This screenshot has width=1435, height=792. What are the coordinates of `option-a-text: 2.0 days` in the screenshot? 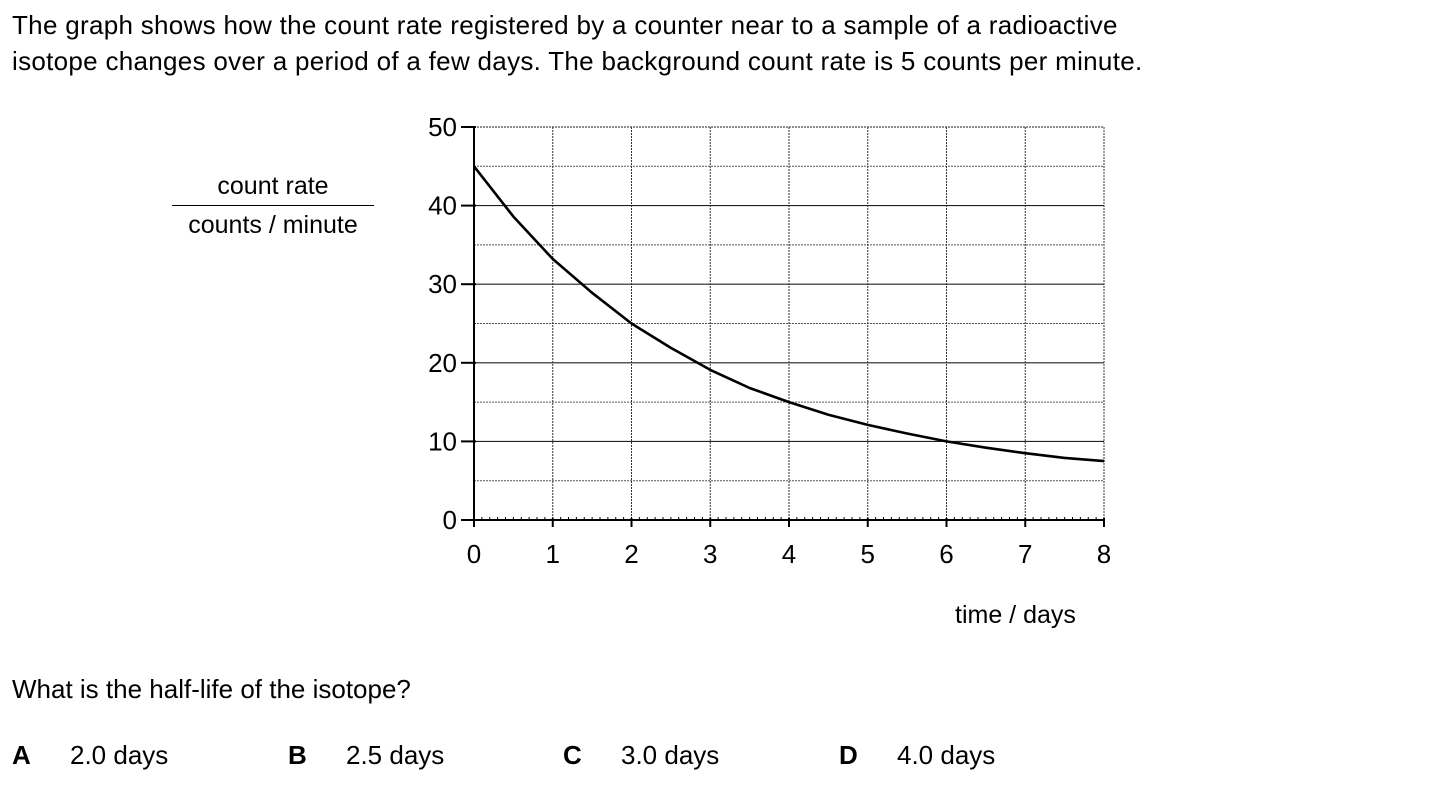 It's located at (119, 755).